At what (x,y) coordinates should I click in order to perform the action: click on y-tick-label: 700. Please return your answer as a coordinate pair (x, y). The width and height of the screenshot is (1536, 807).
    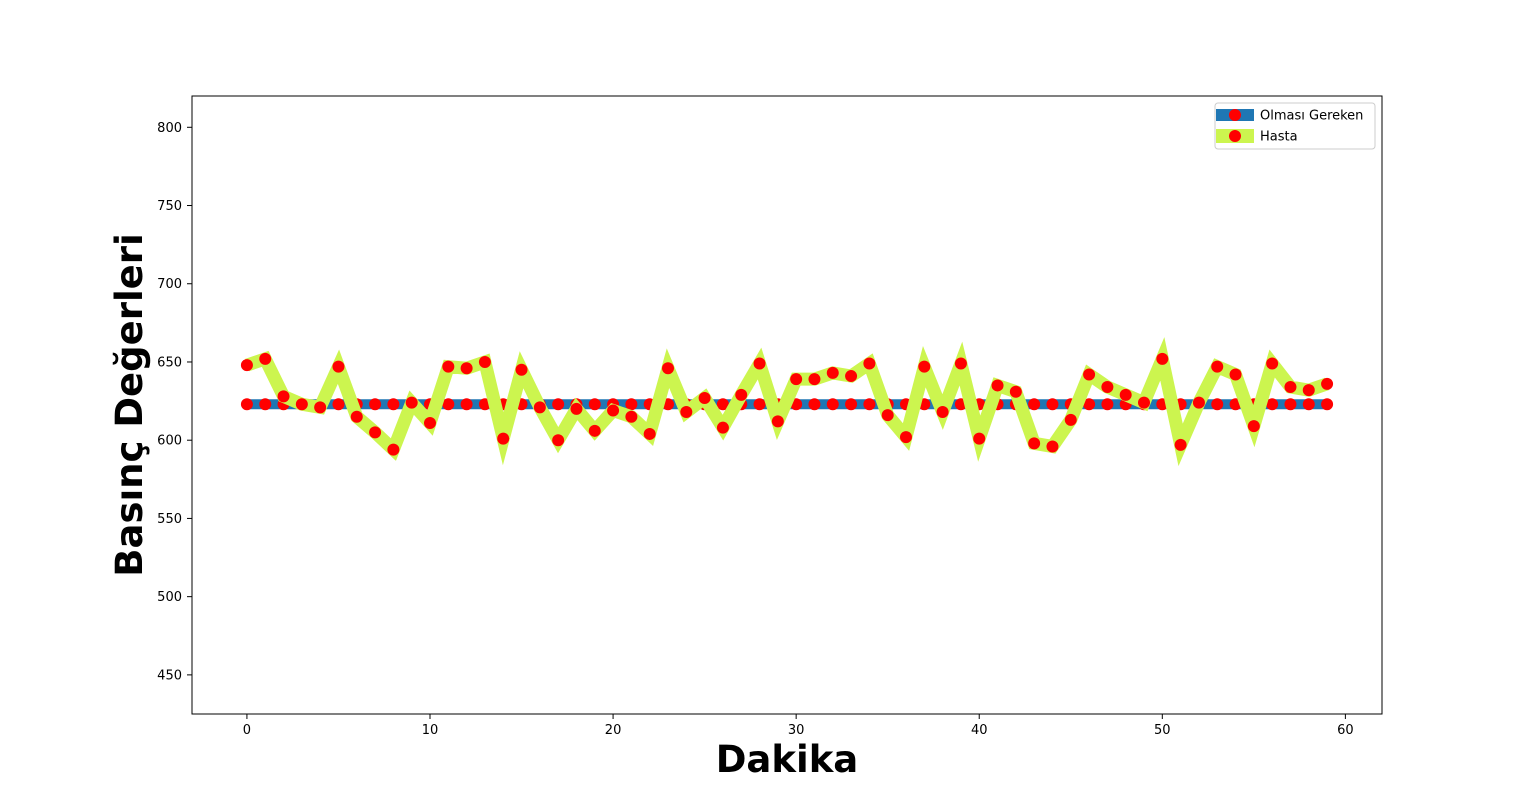
    Looking at the image, I should click on (169, 284).